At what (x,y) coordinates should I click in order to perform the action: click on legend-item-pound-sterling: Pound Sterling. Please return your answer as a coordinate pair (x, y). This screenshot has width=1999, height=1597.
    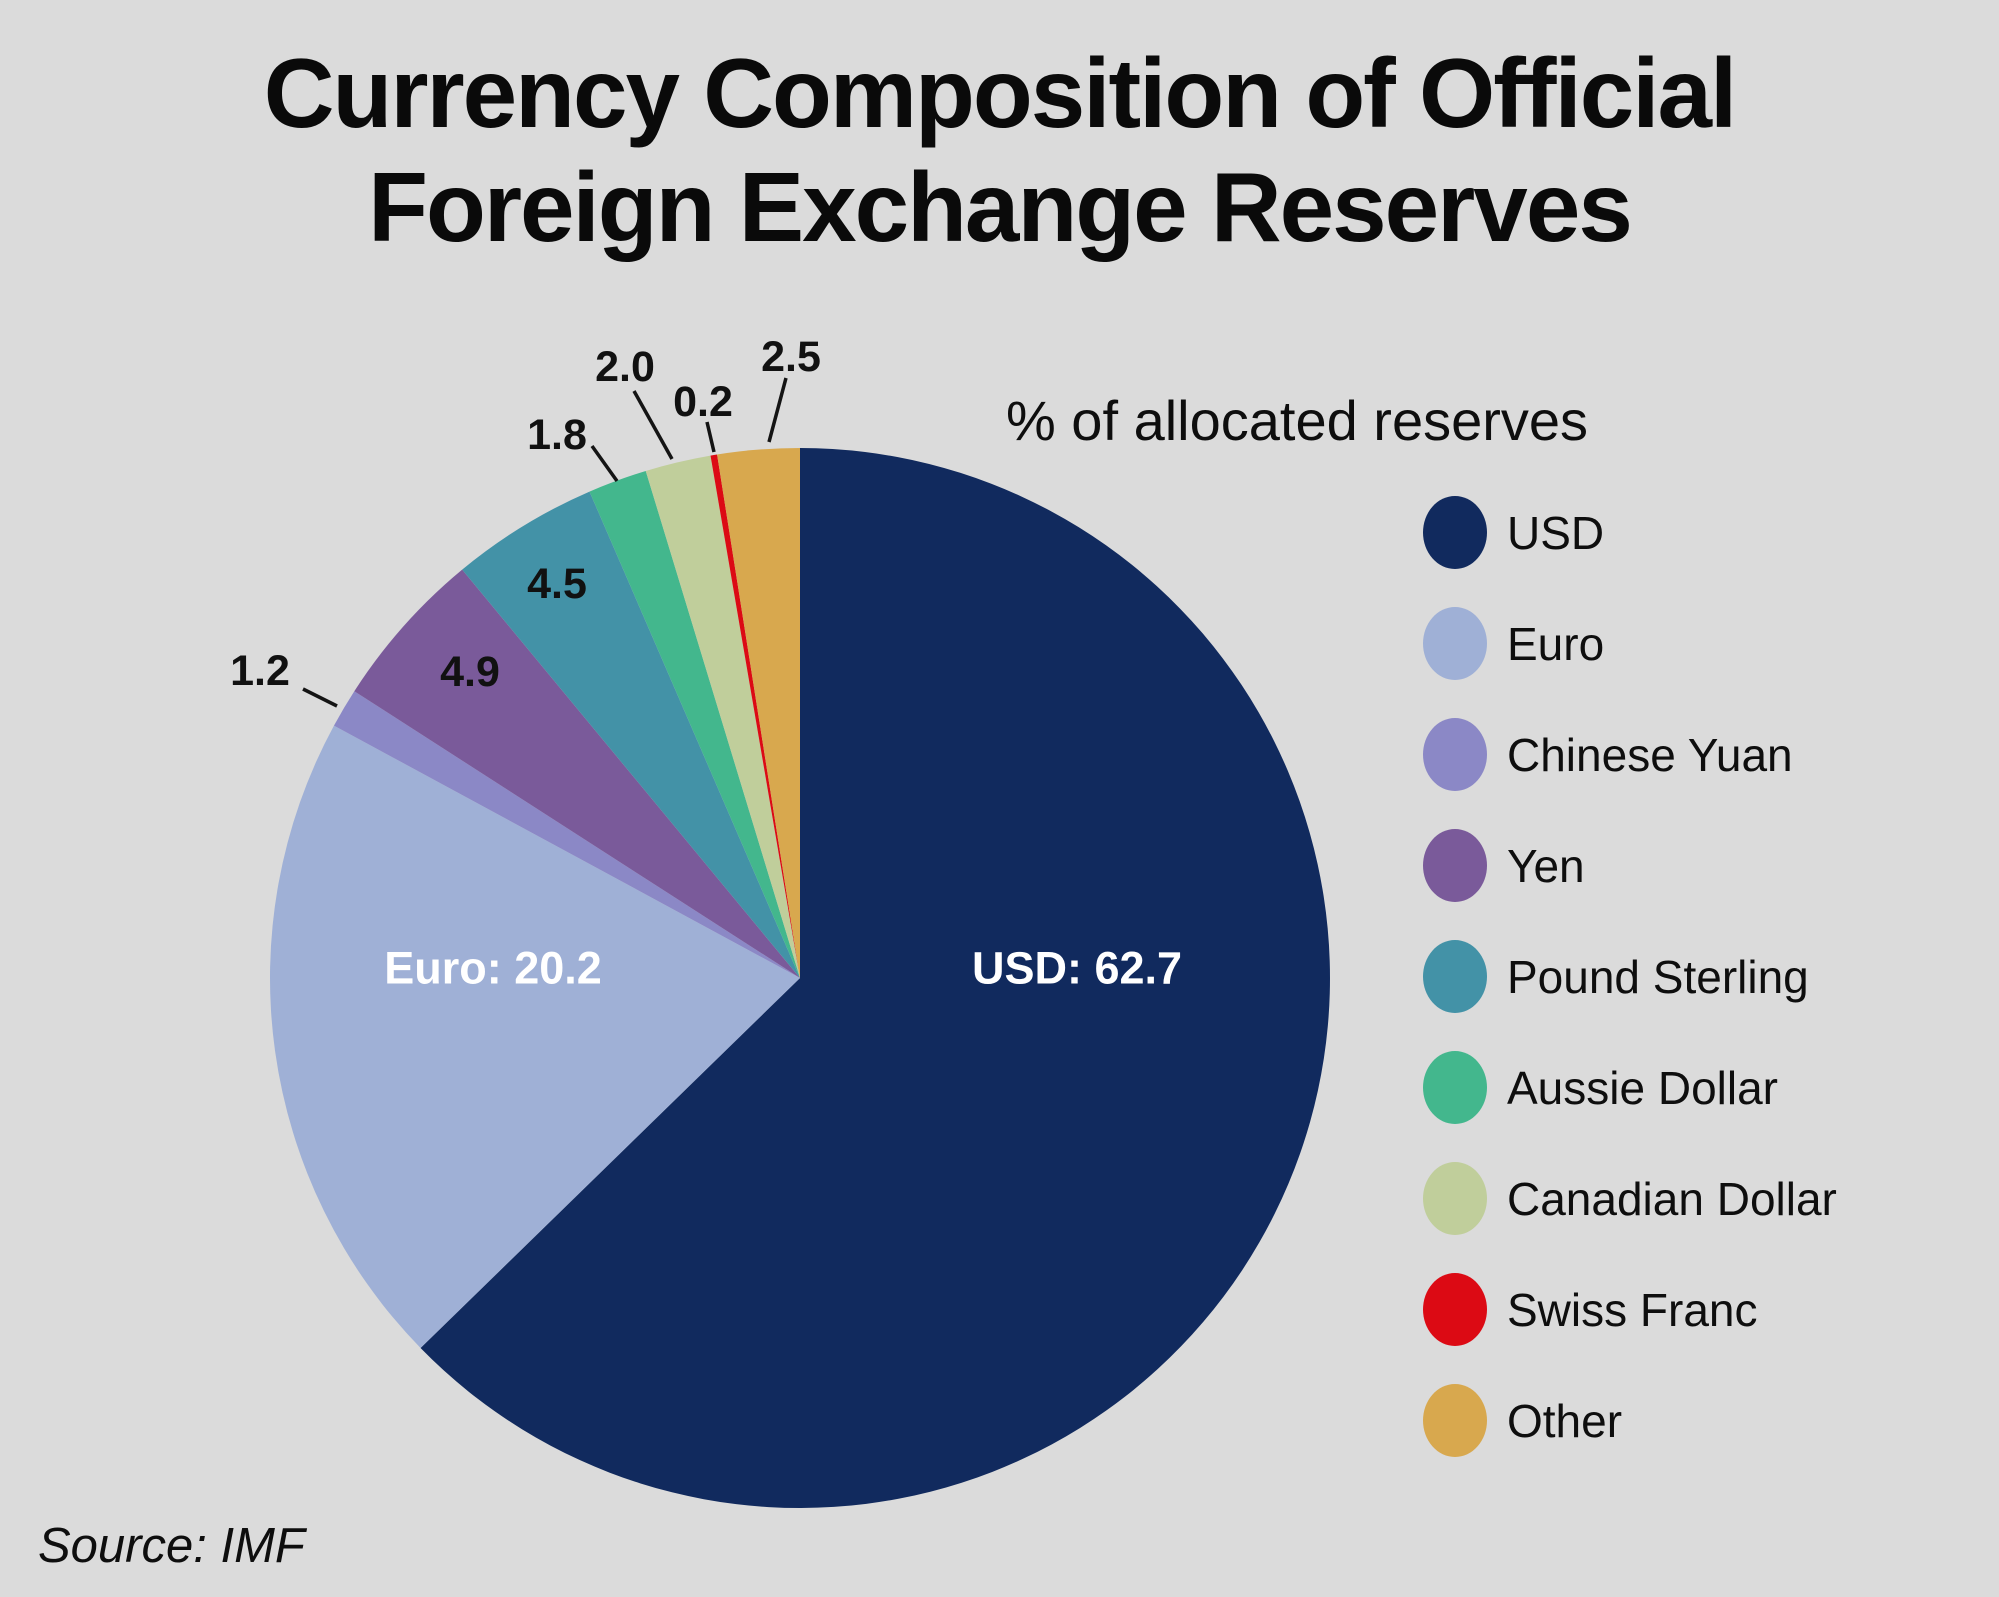
    Looking at the image, I should click on (1630, 976).